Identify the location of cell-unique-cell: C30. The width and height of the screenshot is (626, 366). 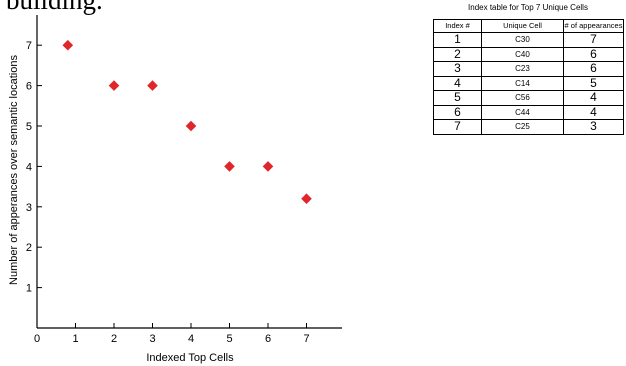
(522, 40).